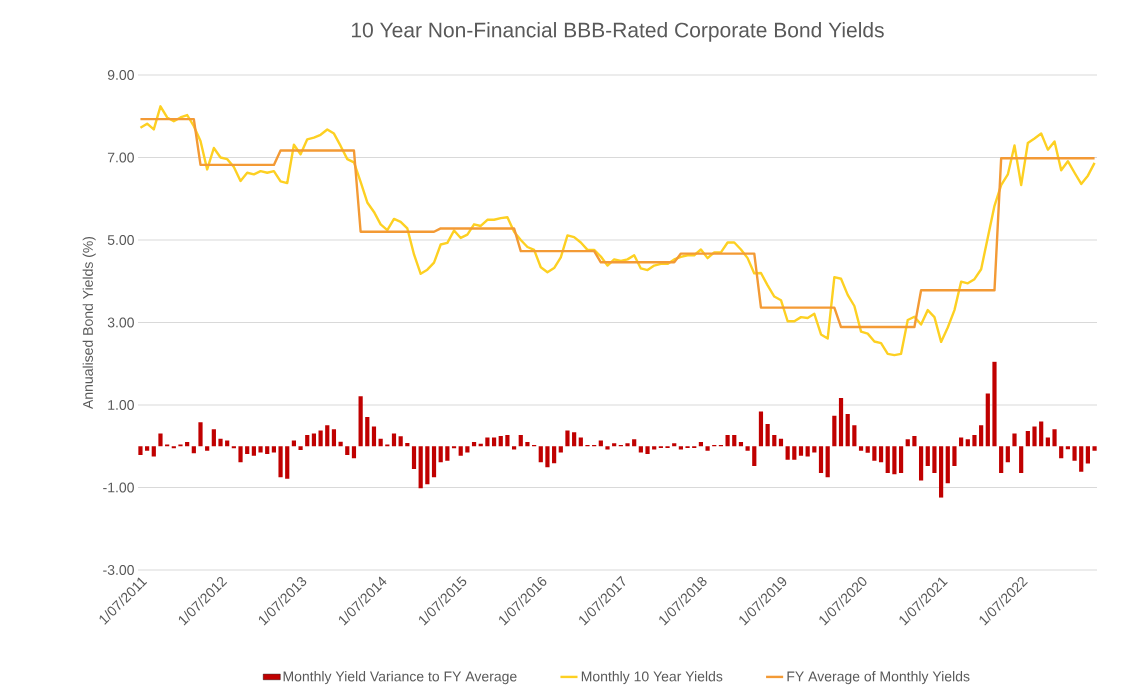  Describe the element at coordinates (878, 678) in the screenshot. I see `legend-label: FY Average of Monthly Yields` at that location.